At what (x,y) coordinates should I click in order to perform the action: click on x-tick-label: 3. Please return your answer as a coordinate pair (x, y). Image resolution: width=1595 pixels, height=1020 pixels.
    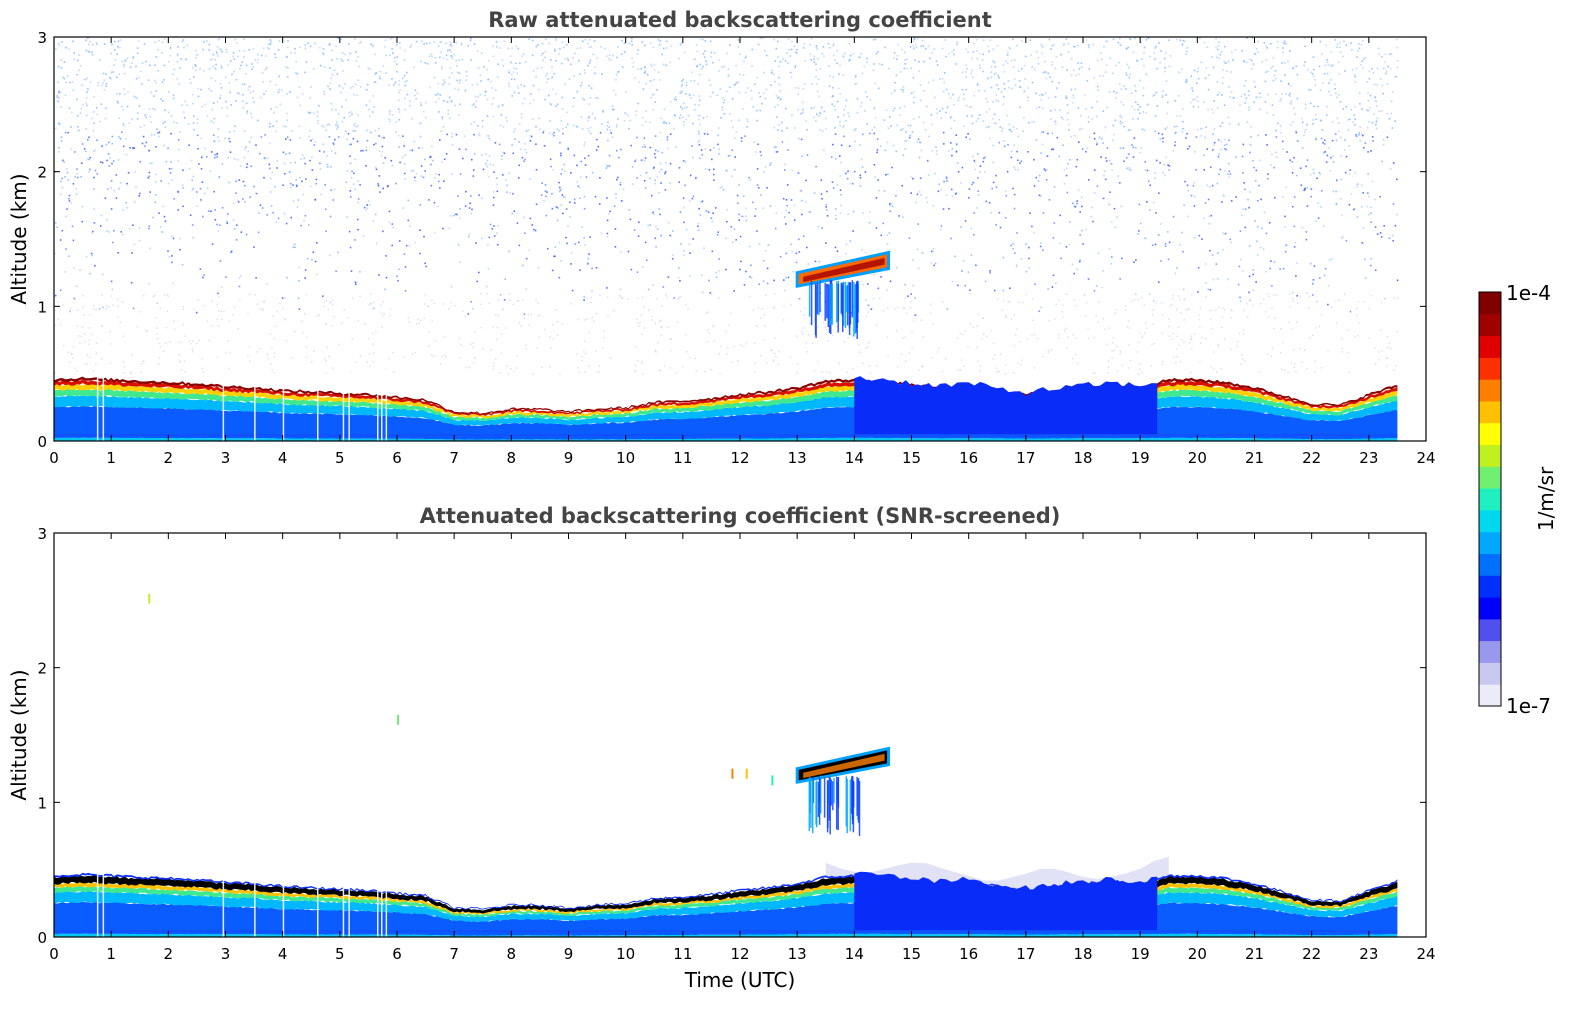
    Looking at the image, I should click on (226, 954).